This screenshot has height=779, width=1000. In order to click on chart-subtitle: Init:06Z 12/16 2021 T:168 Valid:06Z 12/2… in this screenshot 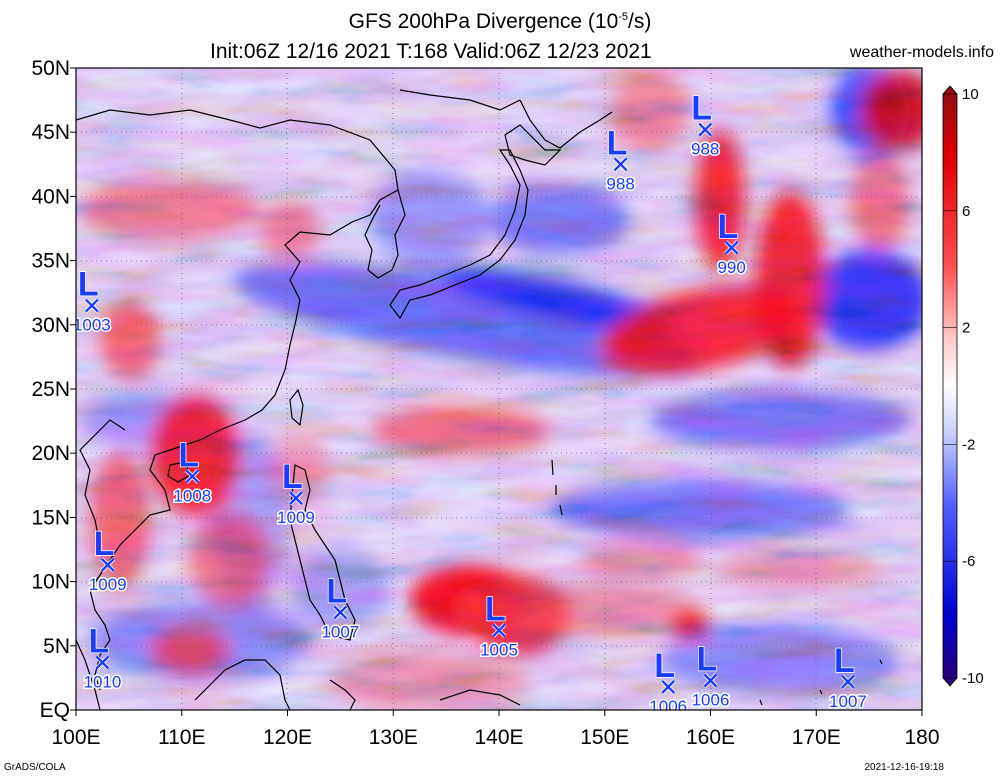, I will do `click(431, 51)`.